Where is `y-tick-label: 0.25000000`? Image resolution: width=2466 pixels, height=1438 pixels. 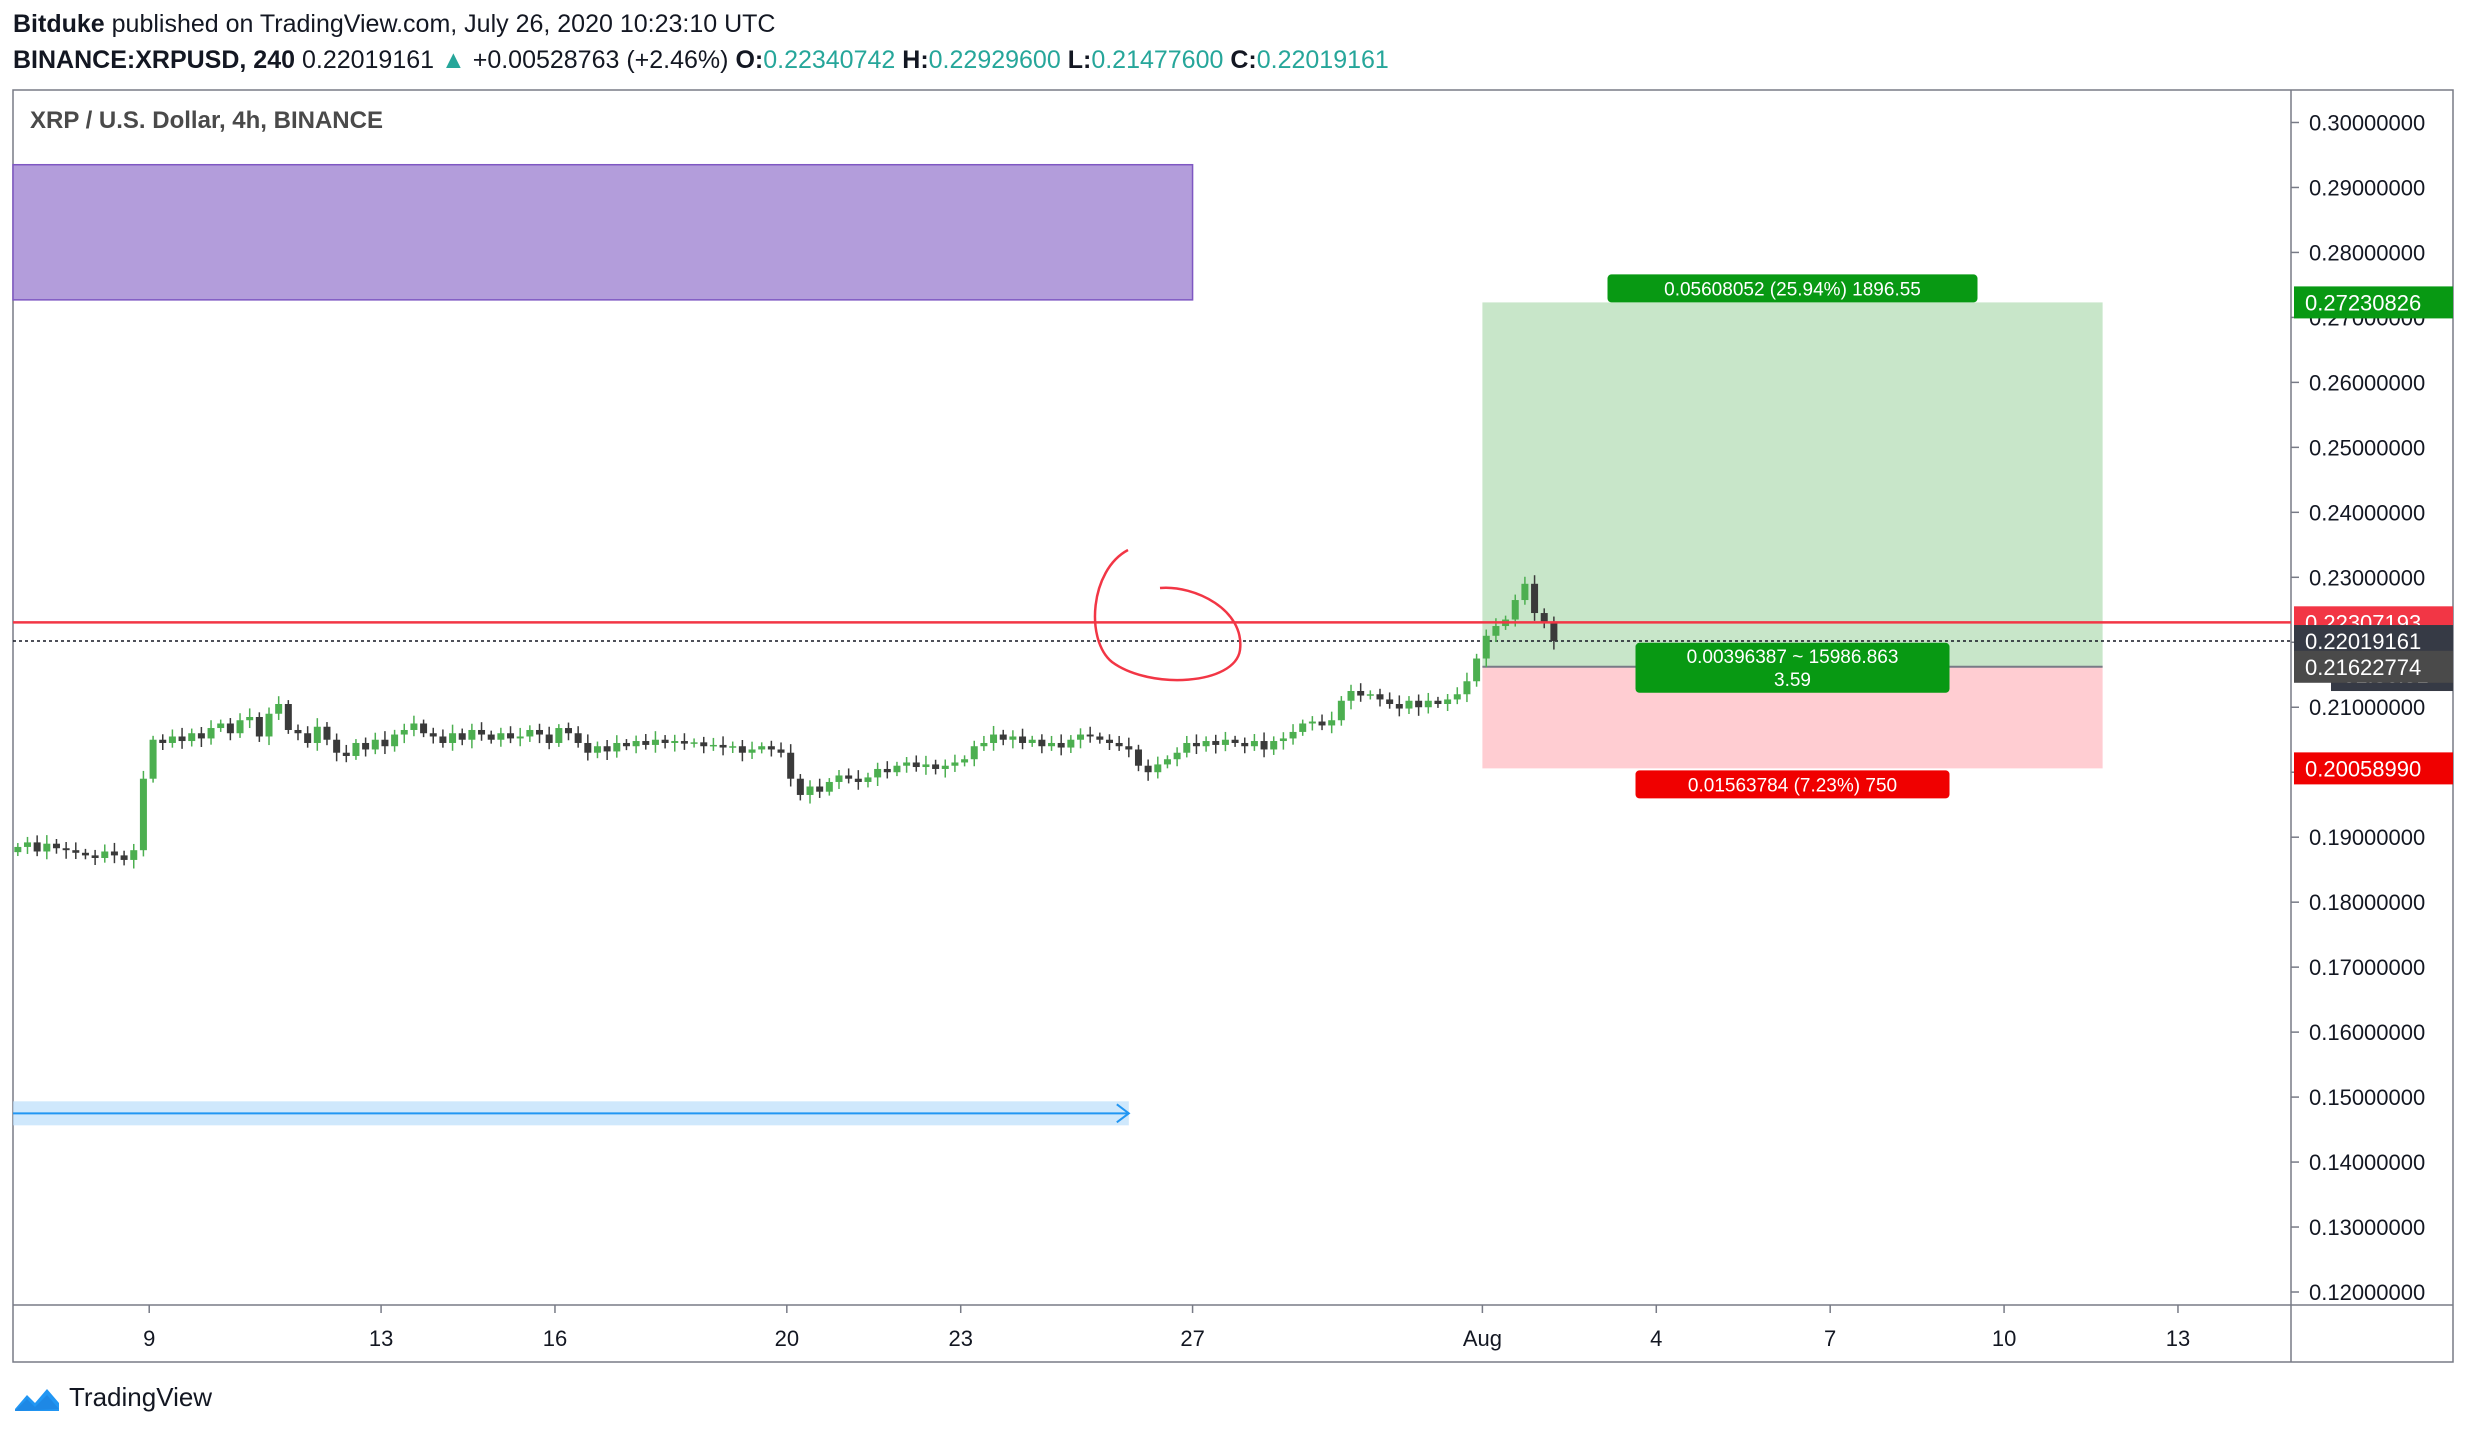 y-tick-label: 0.25000000 is located at coordinates (2367, 447).